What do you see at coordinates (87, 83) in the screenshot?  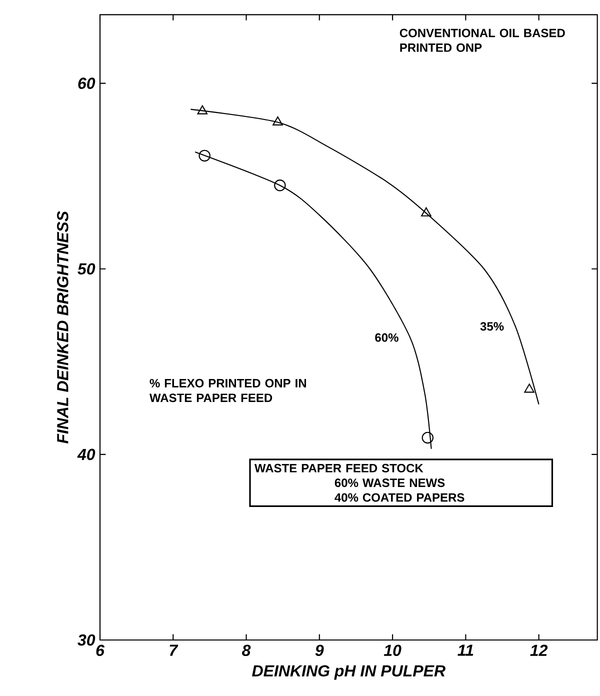 I see `y-tick-label: 60` at bounding box center [87, 83].